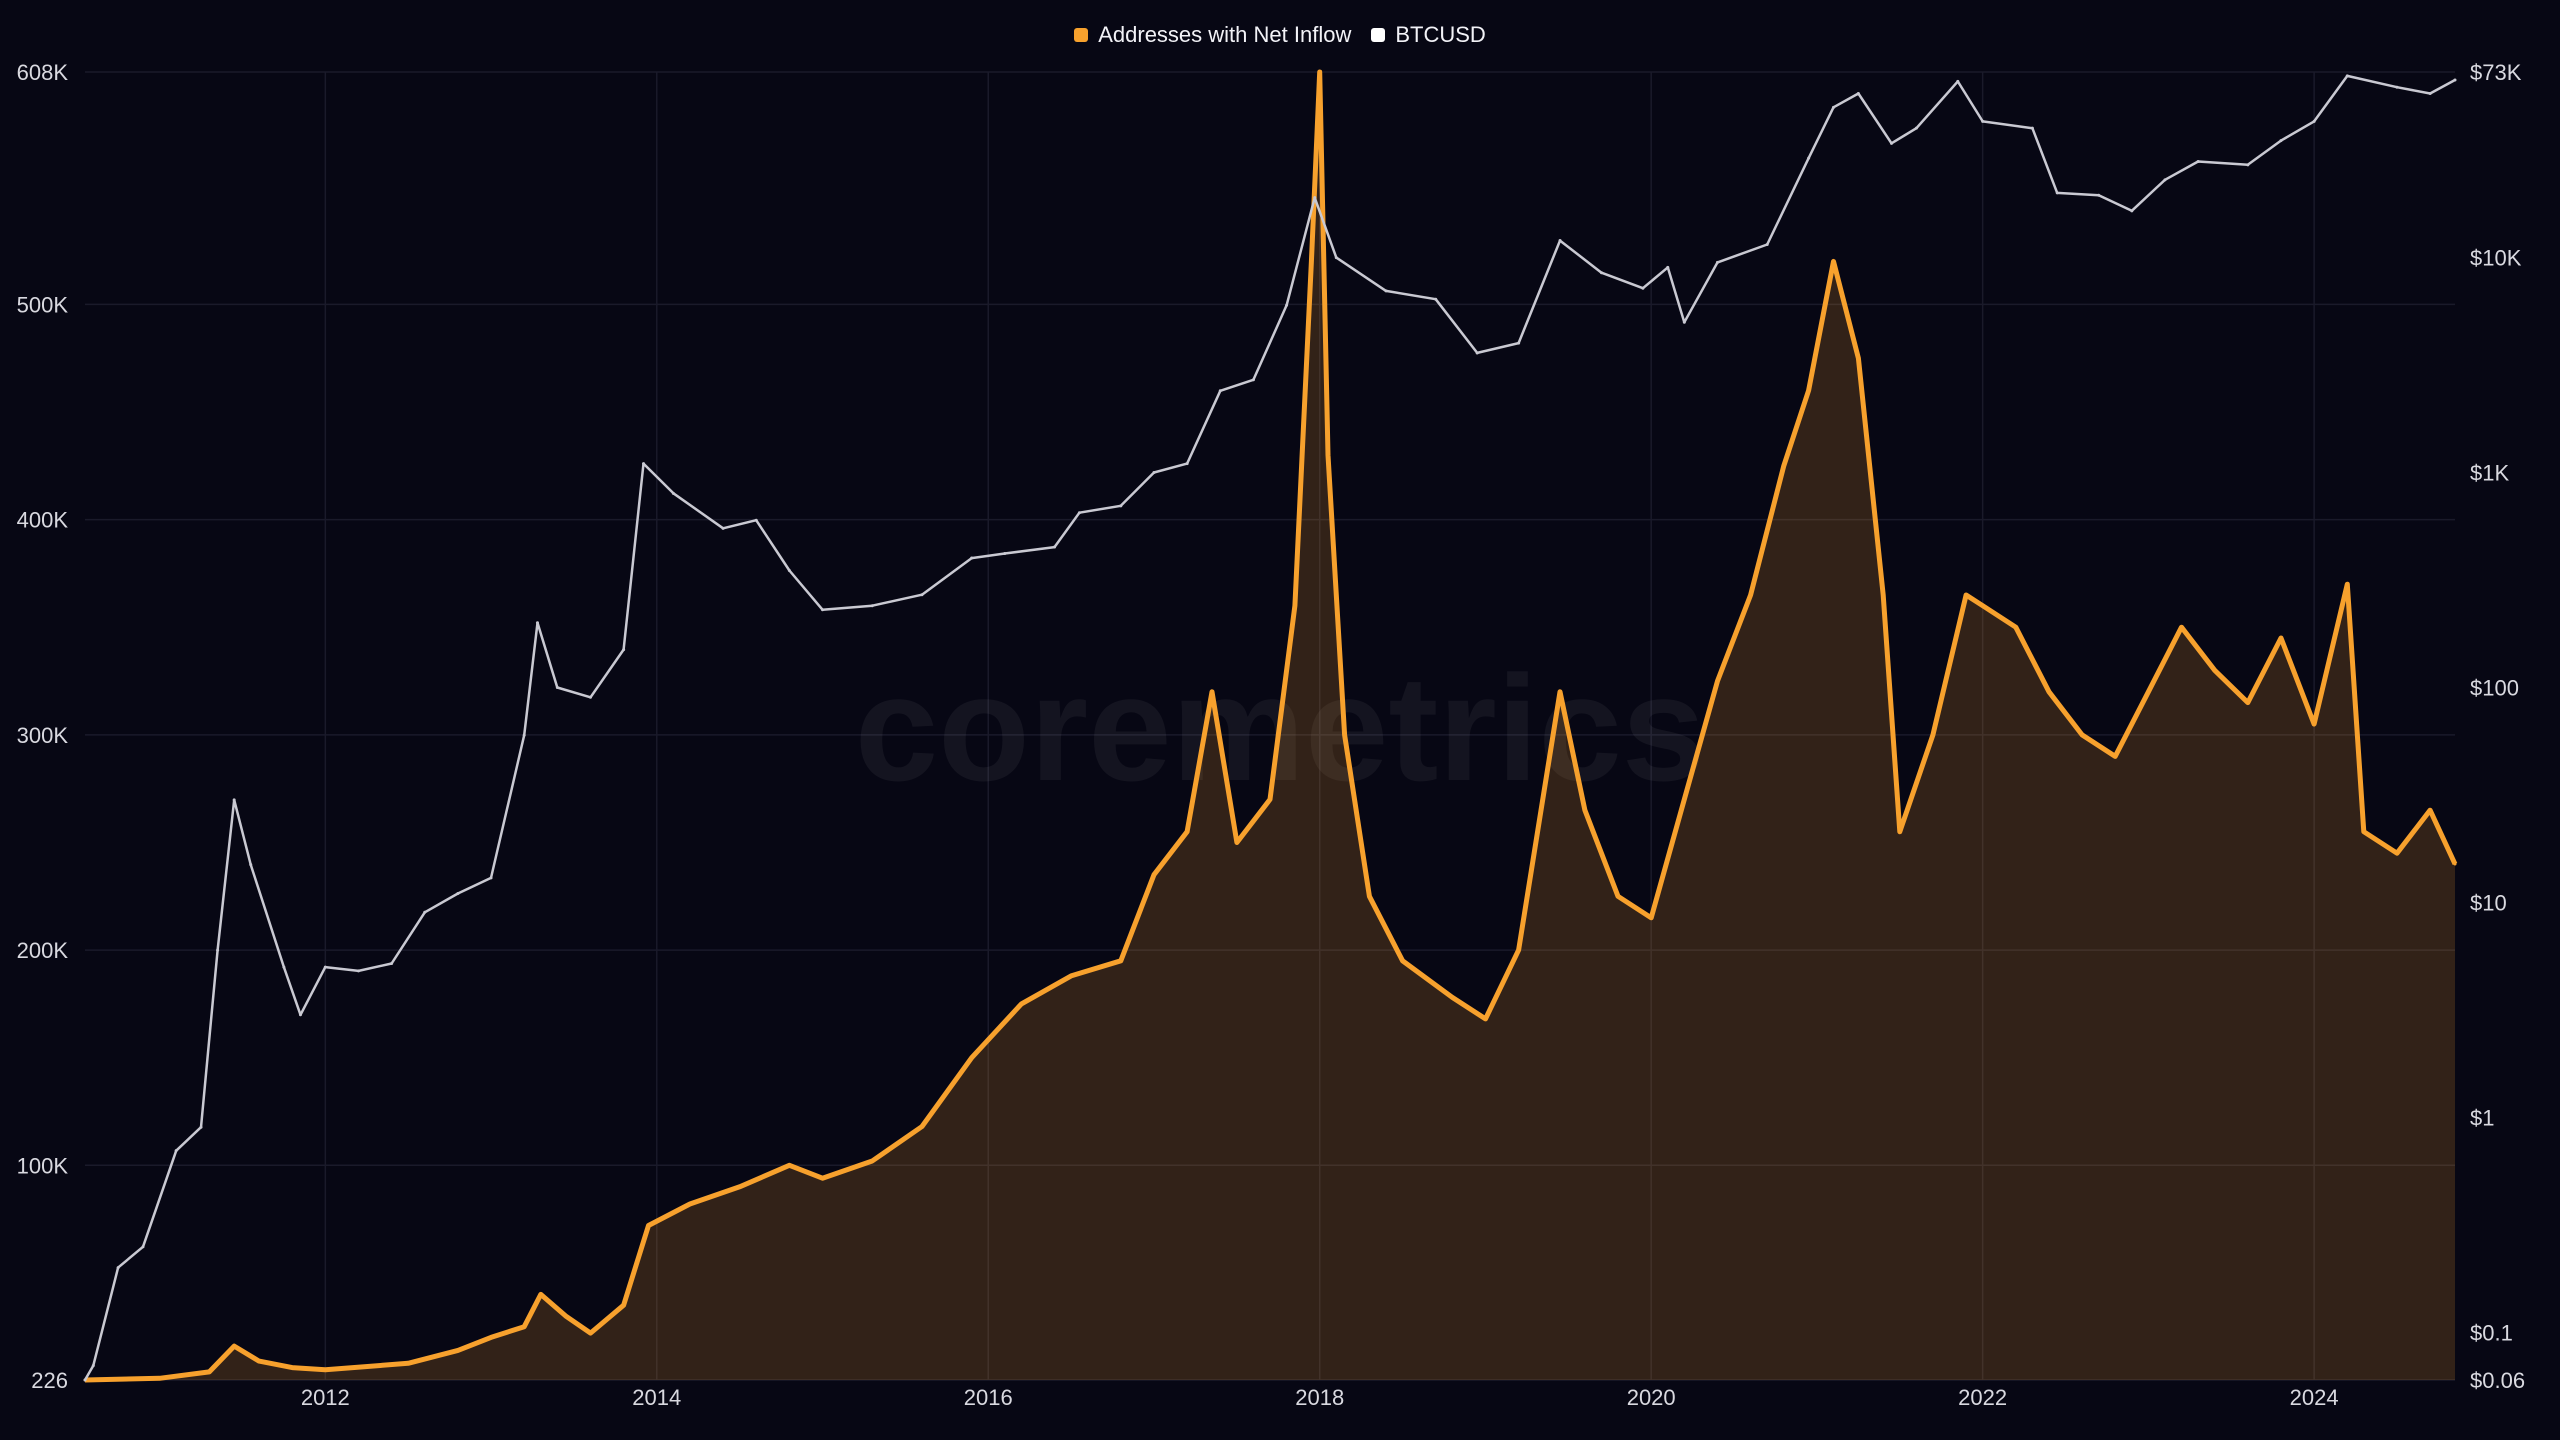 The height and width of the screenshot is (1440, 2560). What do you see at coordinates (1081, 35) in the screenshot?
I see `legend-swatch-inflow` at bounding box center [1081, 35].